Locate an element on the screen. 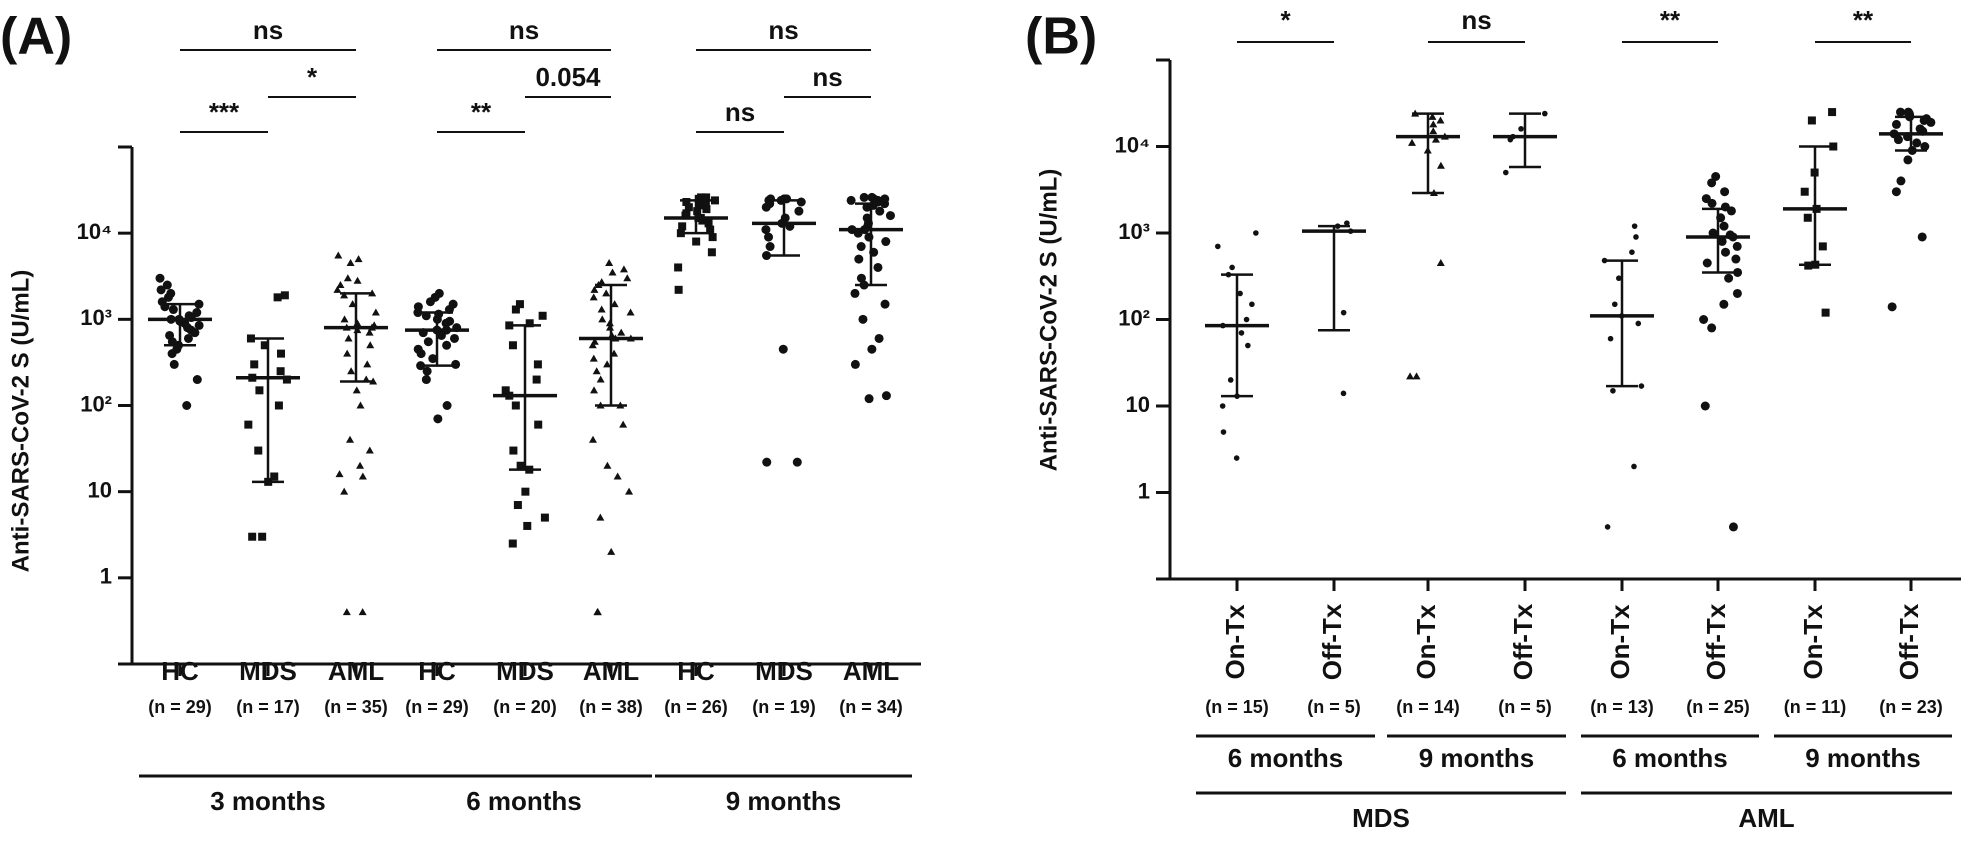 The image size is (1973, 852). n-label: (n = 14) is located at coordinates (1428, 707).